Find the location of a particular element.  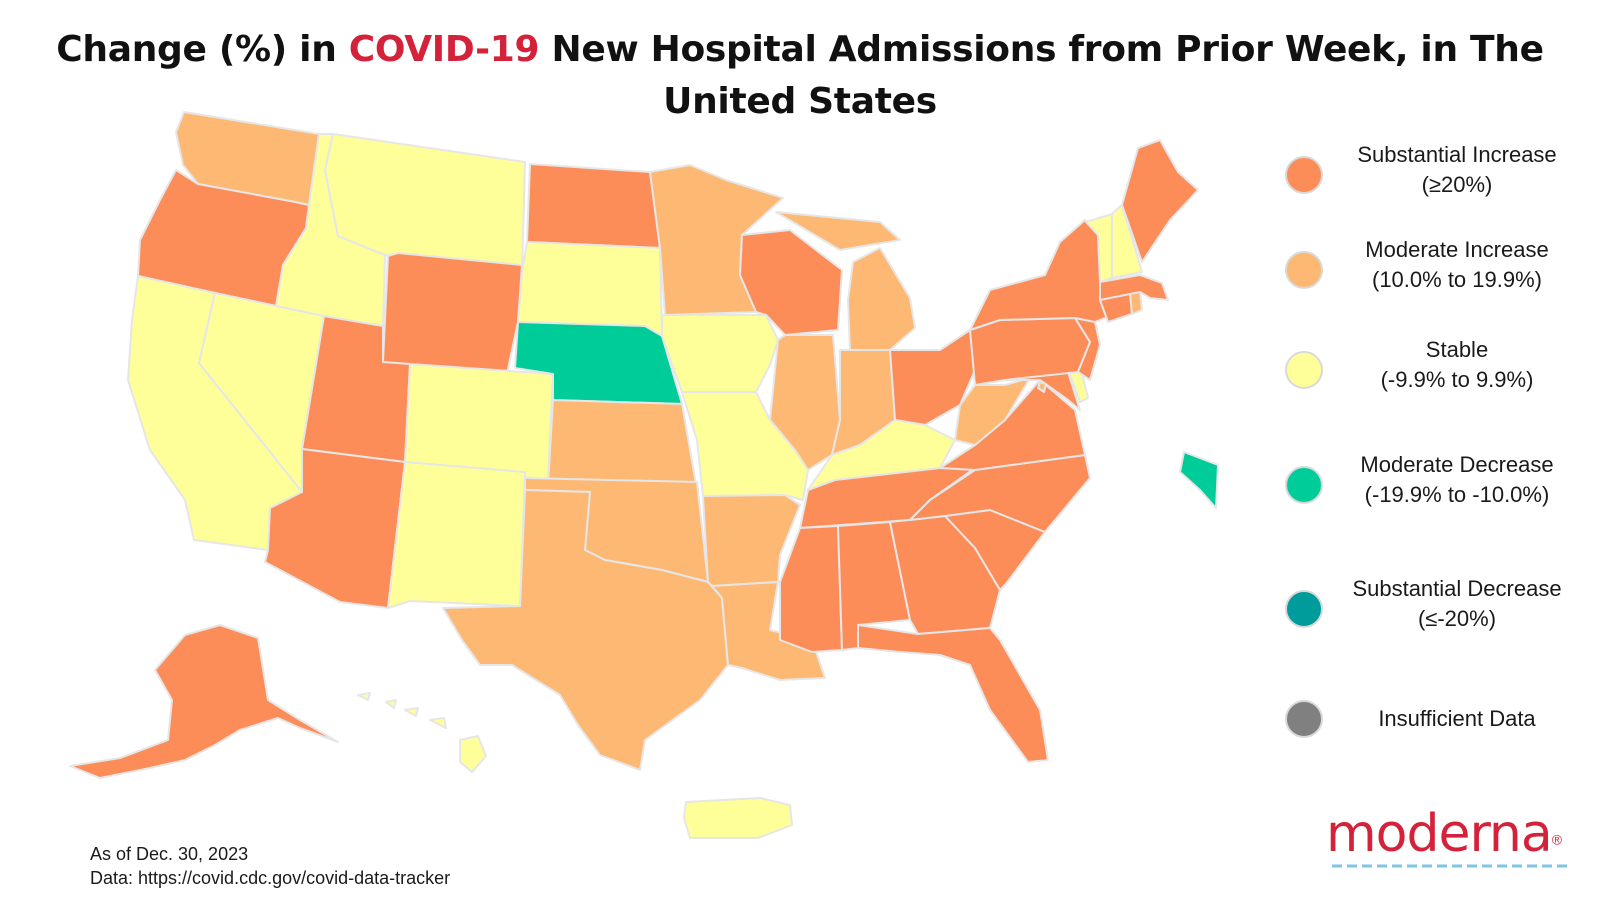

legend-label-substantial-decrease: Substantial Decrease (≤-20%) is located at coordinates (1457, 603).